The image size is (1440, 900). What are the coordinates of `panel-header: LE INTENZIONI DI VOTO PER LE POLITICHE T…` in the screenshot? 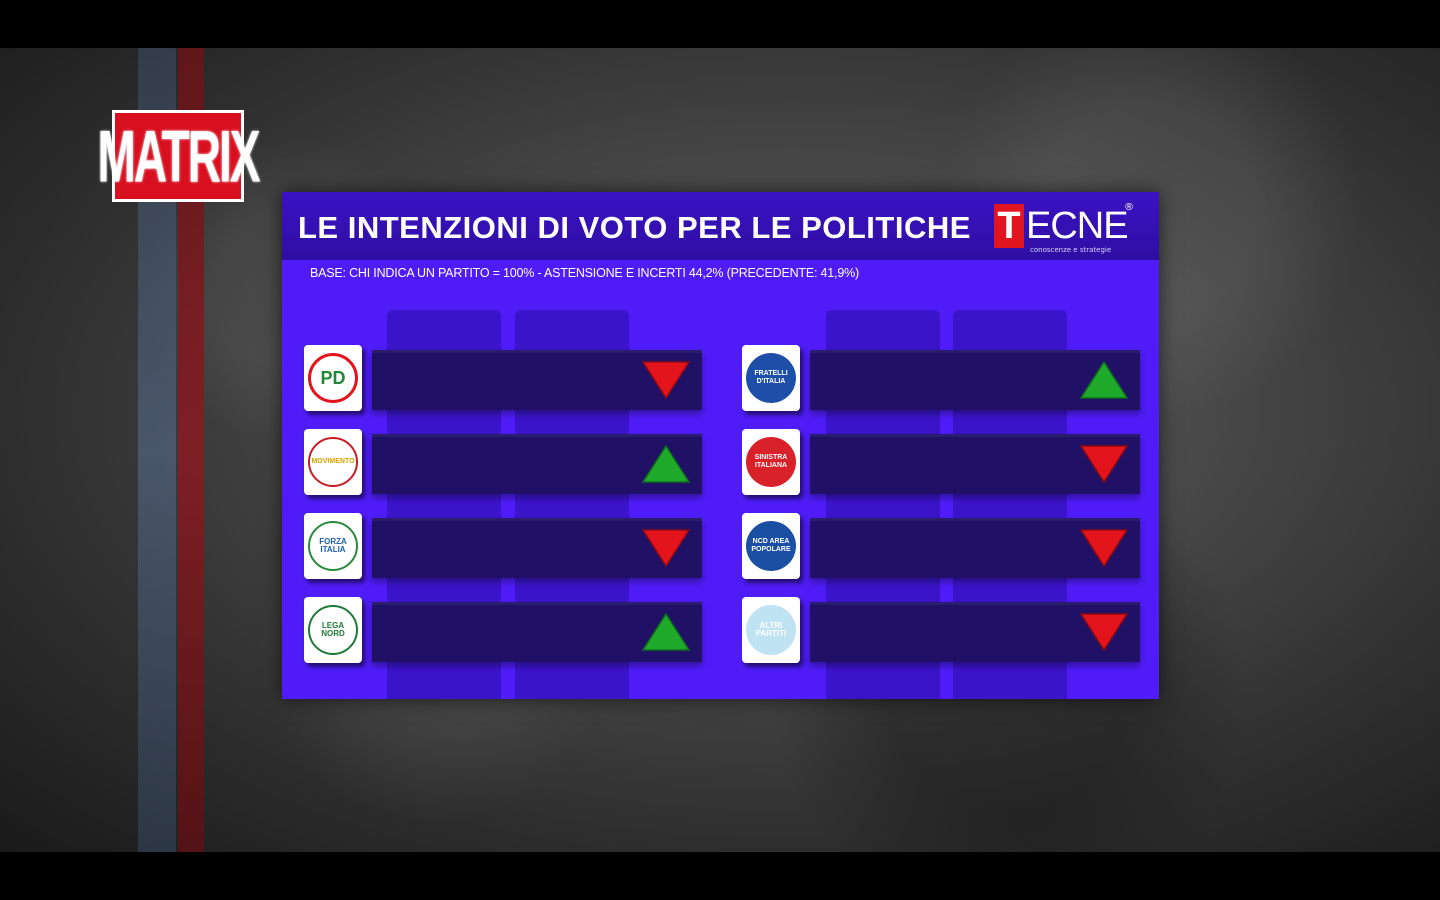 It's located at (720, 226).